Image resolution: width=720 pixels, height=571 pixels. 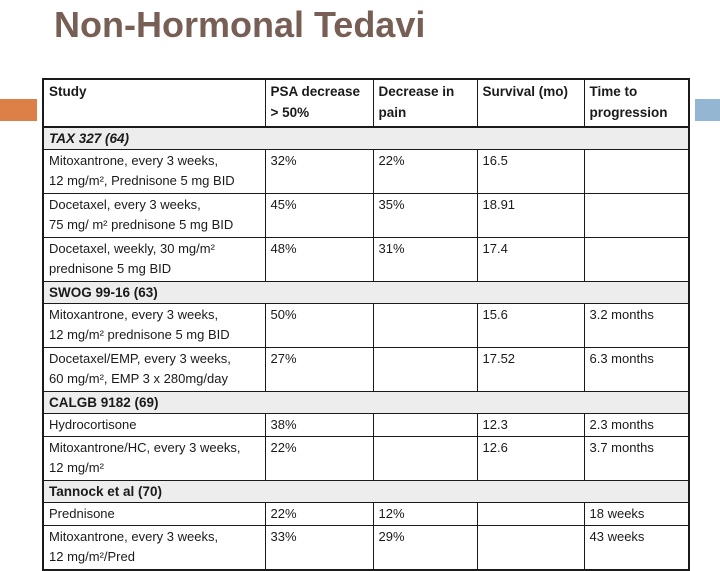 I want to click on value-cell: 18 weeks, so click(x=636, y=514).